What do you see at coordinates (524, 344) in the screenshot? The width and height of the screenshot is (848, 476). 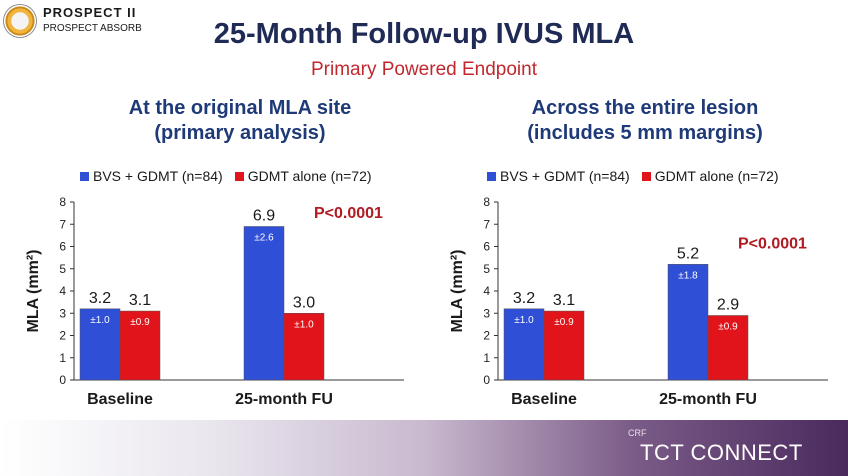 I see `right-bar-bvs-baseline` at bounding box center [524, 344].